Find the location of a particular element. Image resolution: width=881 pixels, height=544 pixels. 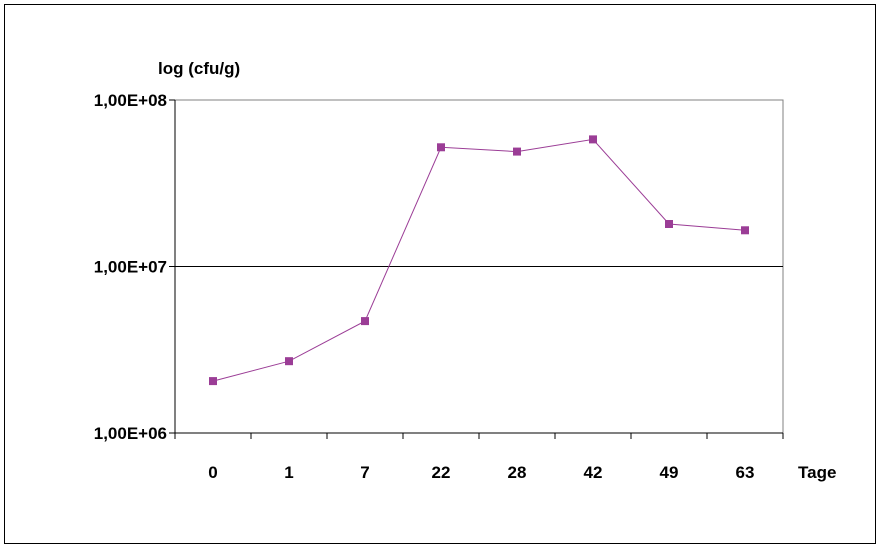

y-ticks: 1,00E+06 1,00E+07 1,00E+08 is located at coordinates (134, 267).